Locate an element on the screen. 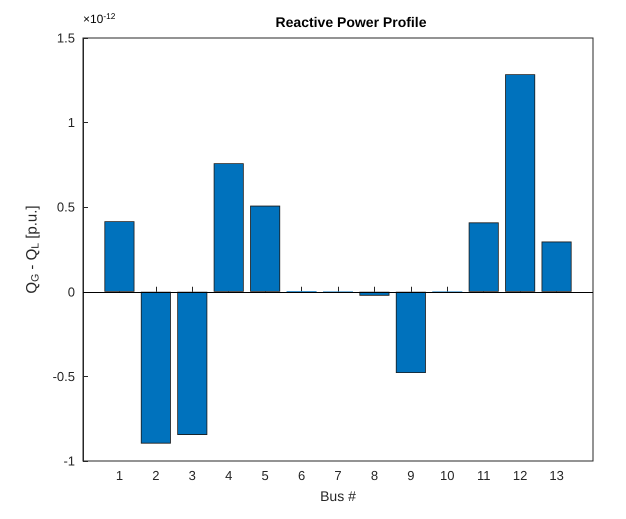 This screenshot has height=519, width=626. x-tick-label: 11 is located at coordinates (483, 475).